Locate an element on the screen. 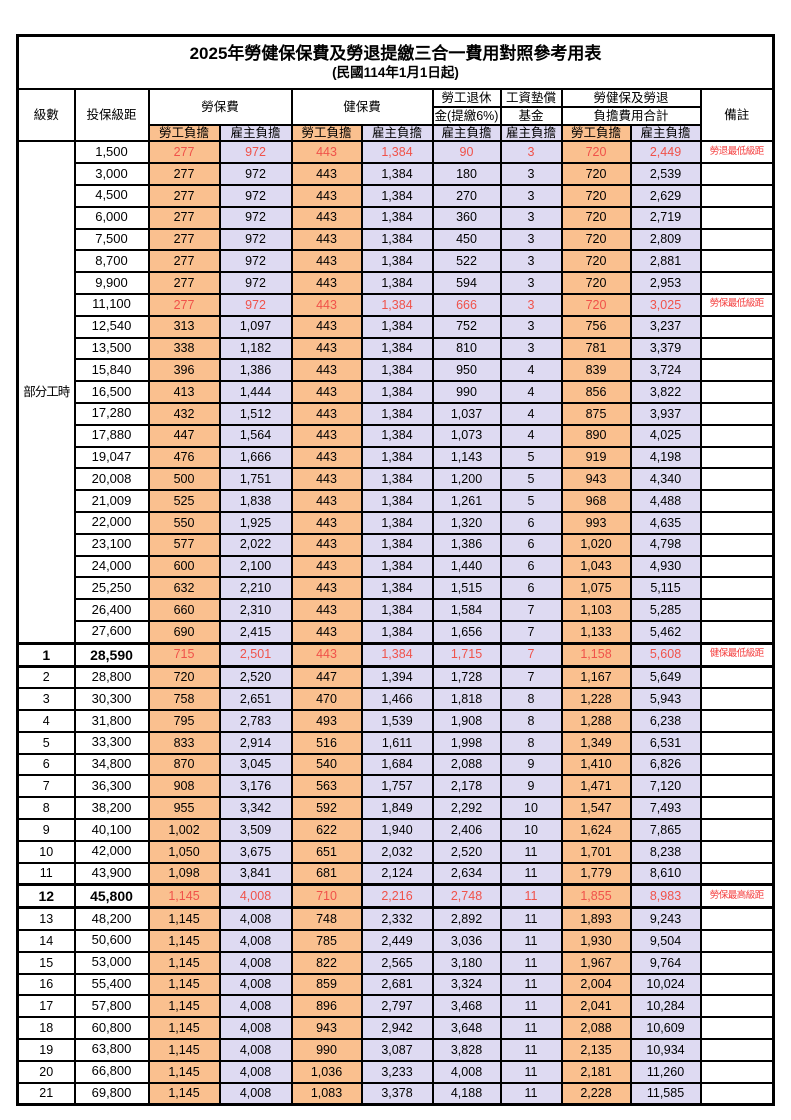 Image resolution: width=791 pixels, height=1120 pixels. health-employee-cell: 516 is located at coordinates (326, 742).